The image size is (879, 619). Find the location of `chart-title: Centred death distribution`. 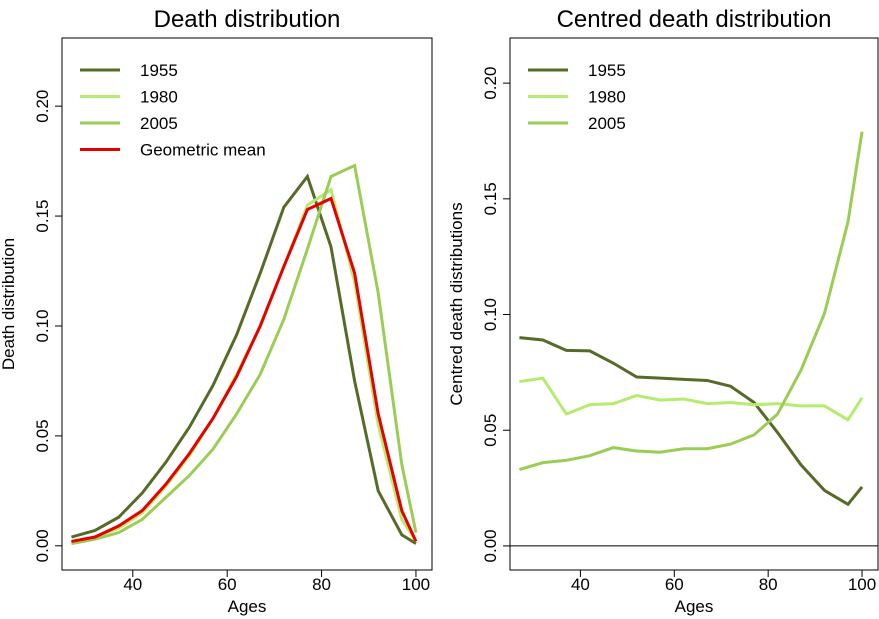

chart-title: Centred death distribution is located at coordinates (694, 19).